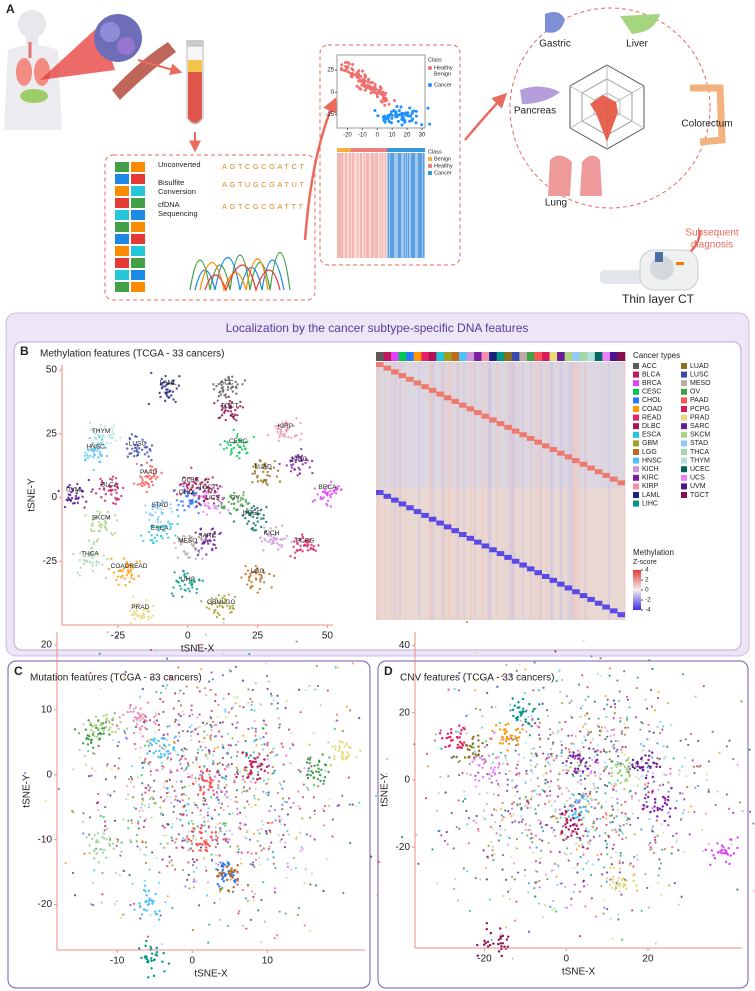  What do you see at coordinates (140, 607) in the screenshot?
I see `cluster-label: PRAD` at bounding box center [140, 607].